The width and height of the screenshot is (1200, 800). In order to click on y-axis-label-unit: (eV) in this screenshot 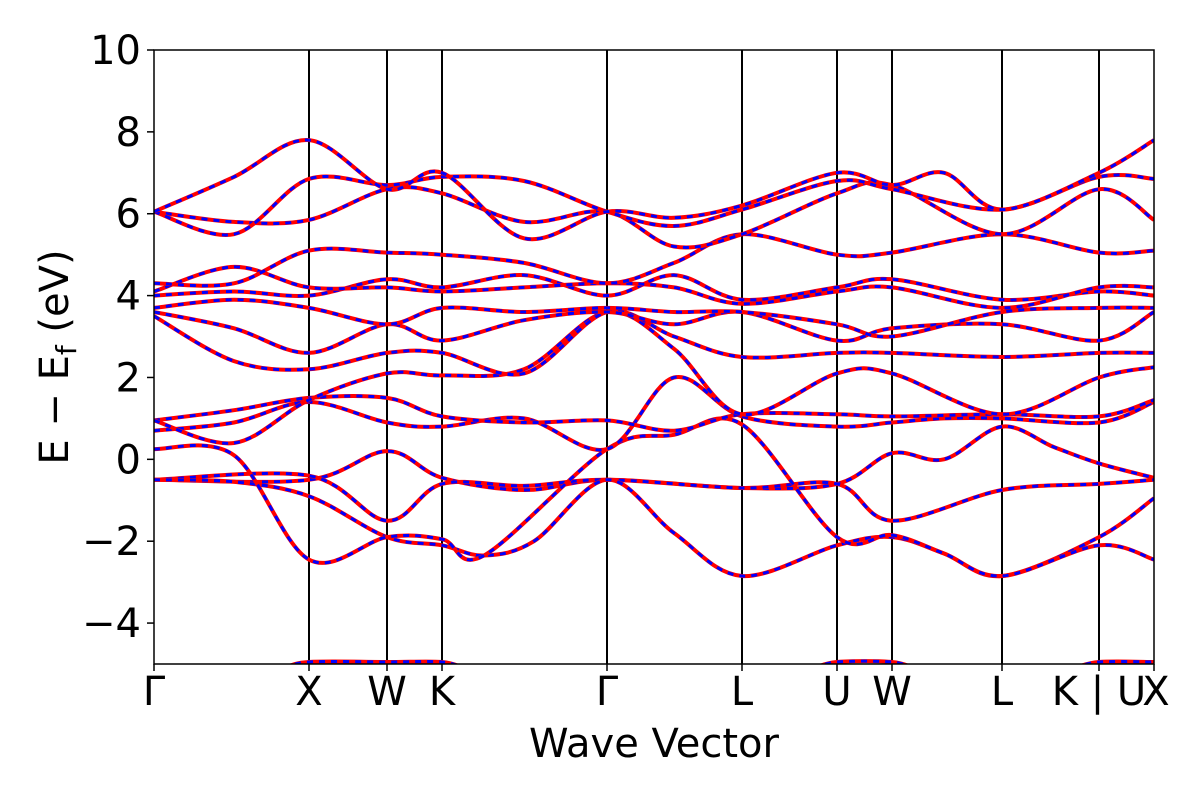, I will do `click(55, 297)`.